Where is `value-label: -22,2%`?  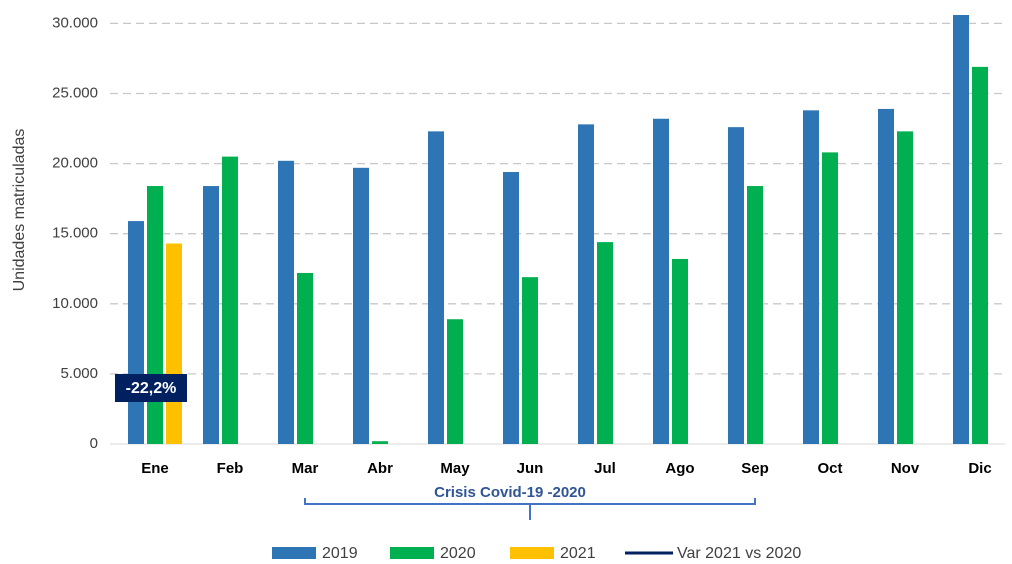
value-label: -22,2% is located at coordinates (151, 388).